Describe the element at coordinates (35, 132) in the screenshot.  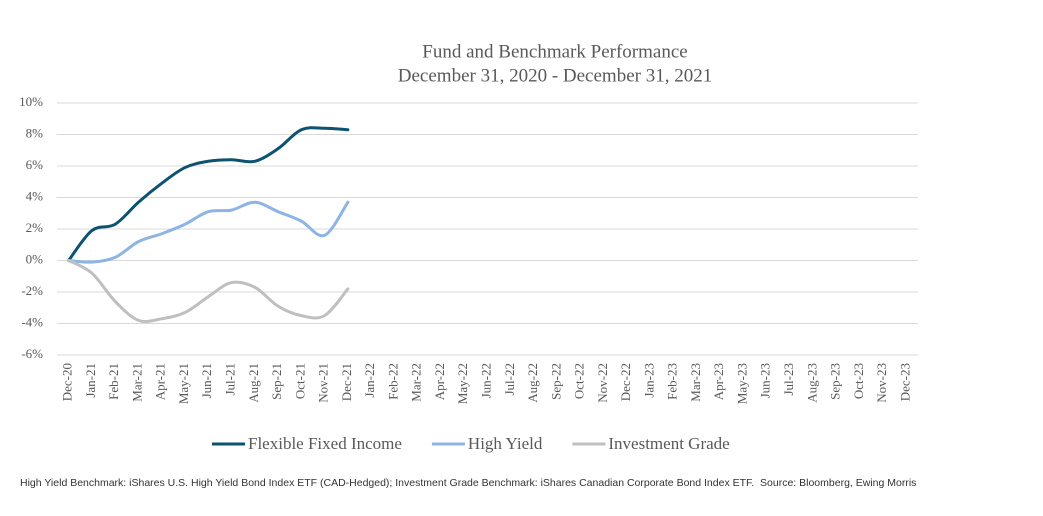
I see `y-tick-label: 8%` at that location.